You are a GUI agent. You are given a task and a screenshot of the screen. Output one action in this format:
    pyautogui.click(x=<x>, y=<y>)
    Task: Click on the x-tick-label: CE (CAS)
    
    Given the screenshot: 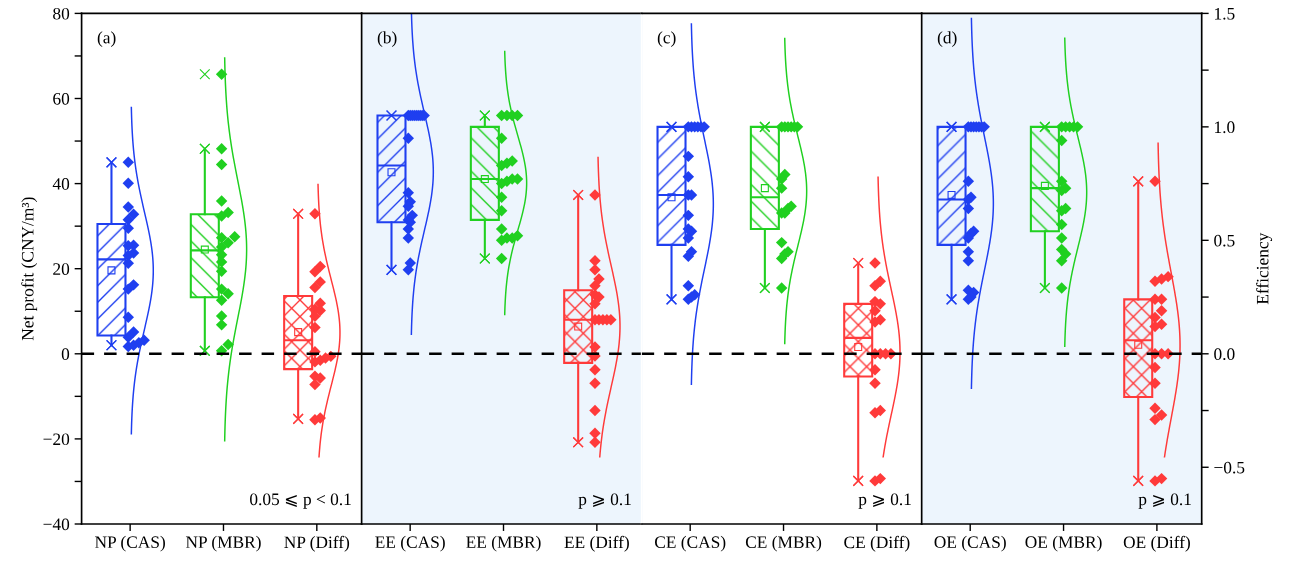 What is the action you would take?
    pyautogui.click(x=690, y=543)
    